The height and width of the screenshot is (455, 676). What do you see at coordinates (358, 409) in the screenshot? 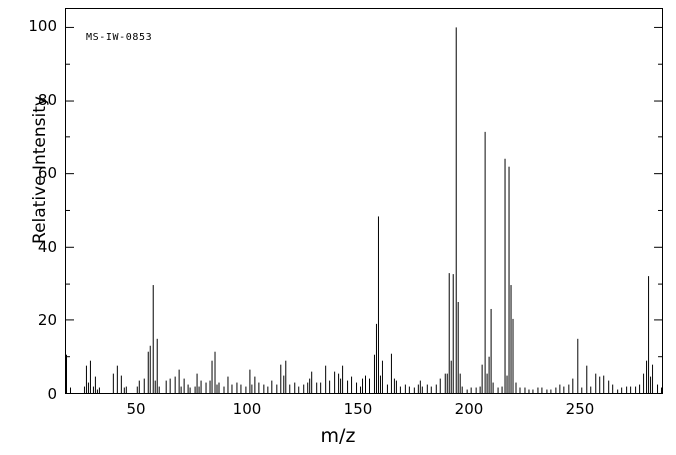
I see `x-tick-label: 150` at bounding box center [358, 409].